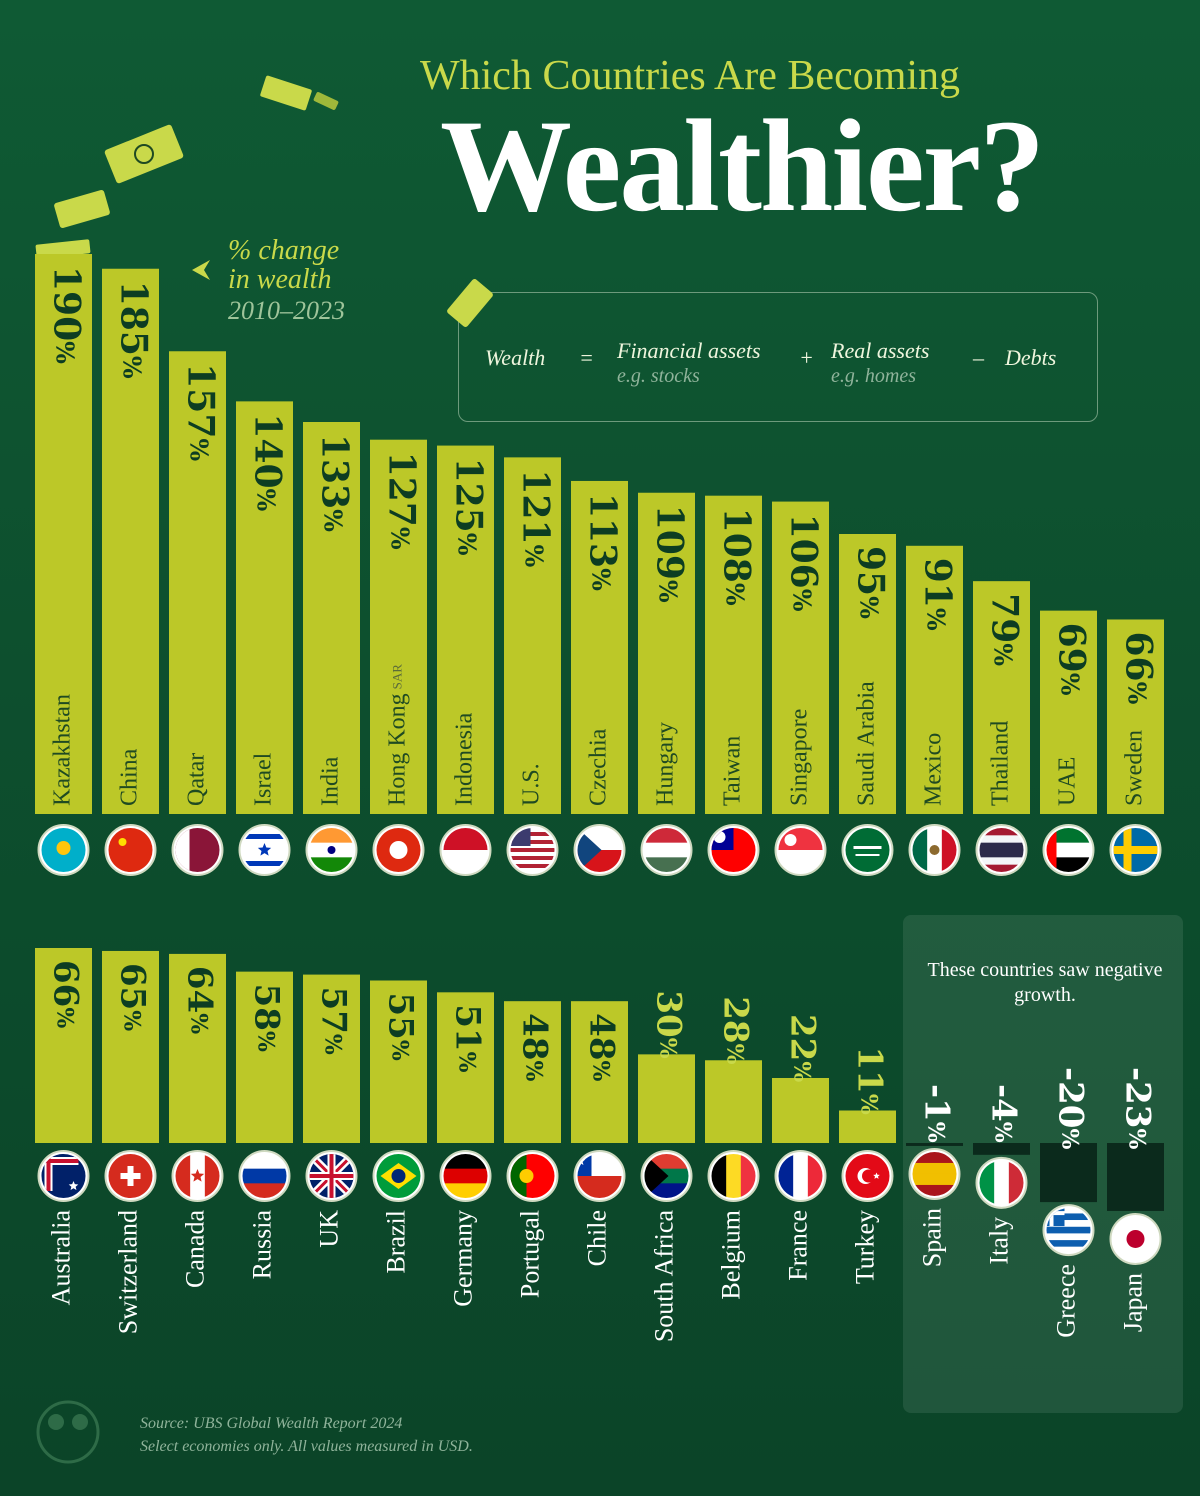  I want to click on hong-kong-flag, so click(398, 850).